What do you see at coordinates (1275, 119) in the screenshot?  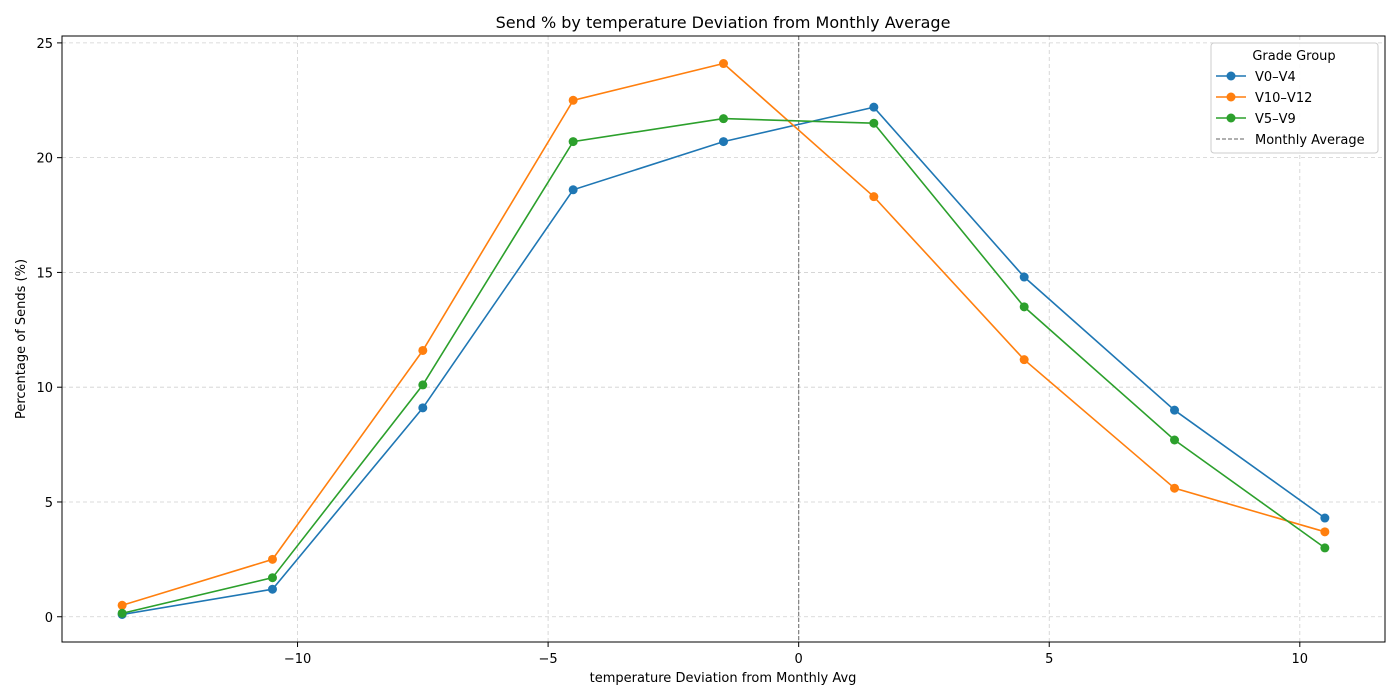 I see `legend-label: V5–V9` at bounding box center [1275, 119].